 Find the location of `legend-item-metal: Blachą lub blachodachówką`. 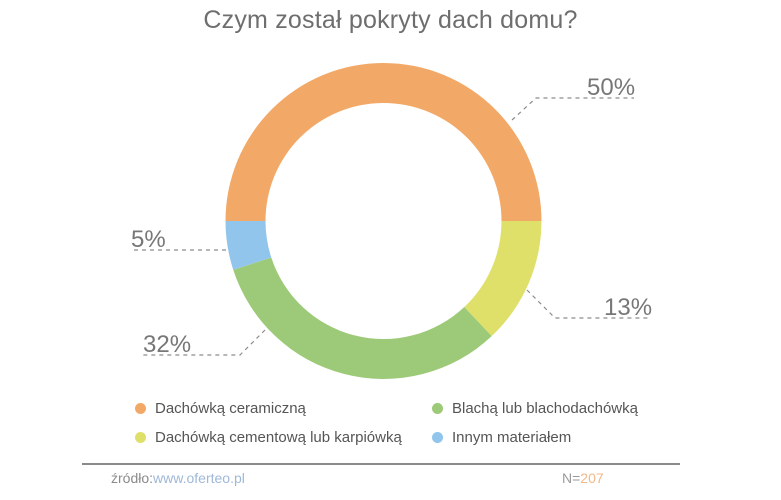

legend-item-metal: Blachą lub blachodachówką is located at coordinates (535, 408).